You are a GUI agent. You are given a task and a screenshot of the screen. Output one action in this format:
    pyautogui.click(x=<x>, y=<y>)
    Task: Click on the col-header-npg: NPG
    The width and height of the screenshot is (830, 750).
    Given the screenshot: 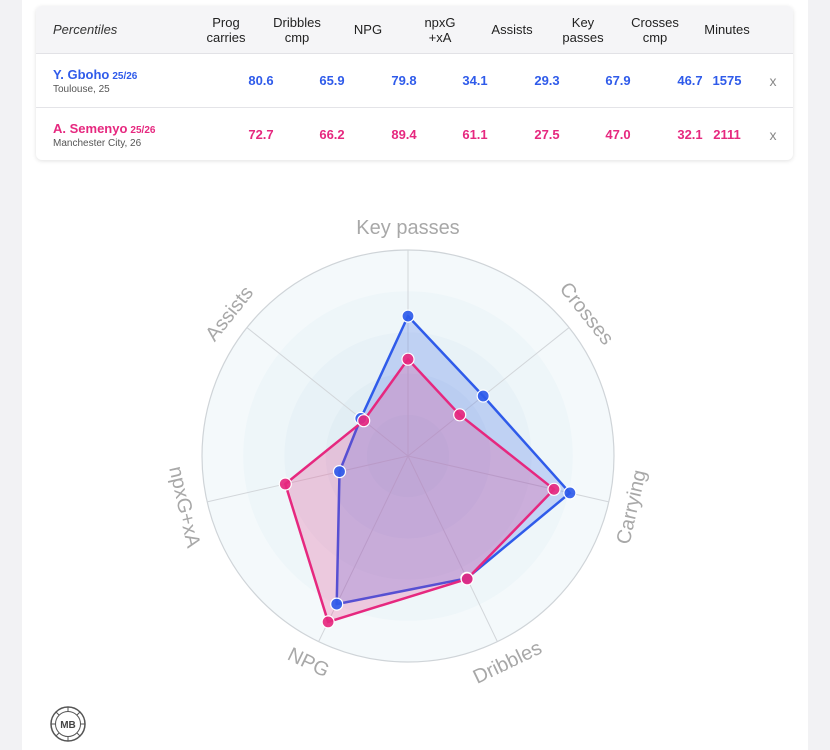 What is the action you would take?
    pyautogui.click(x=368, y=29)
    